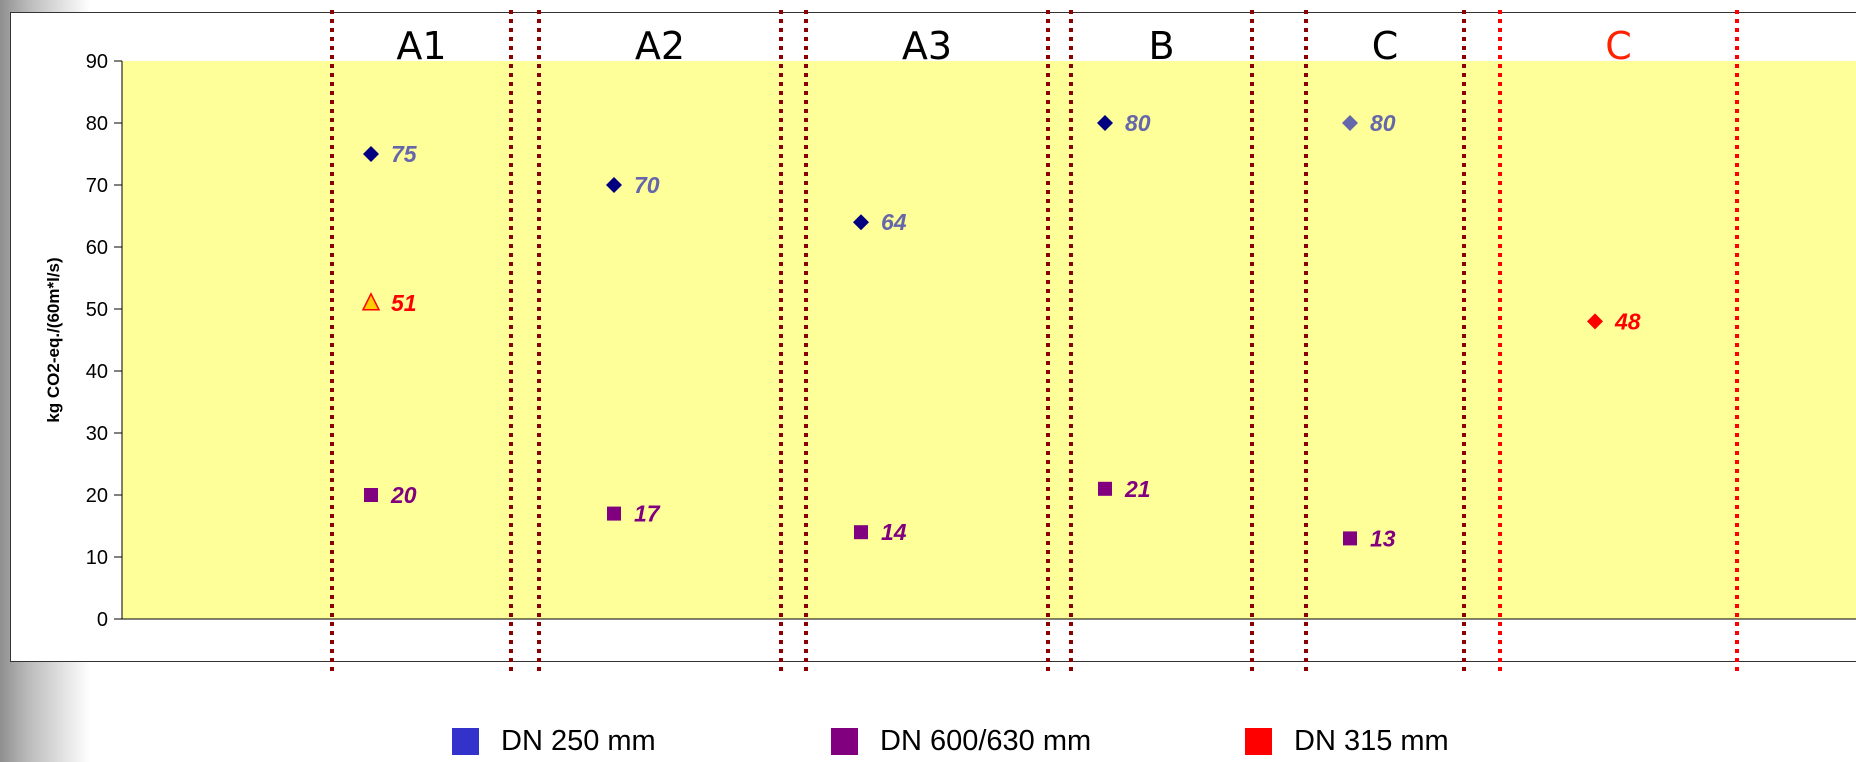 The width and height of the screenshot is (1856, 762). Describe the element at coordinates (97, 434) in the screenshot. I see `y-tick-label: 30` at that location.